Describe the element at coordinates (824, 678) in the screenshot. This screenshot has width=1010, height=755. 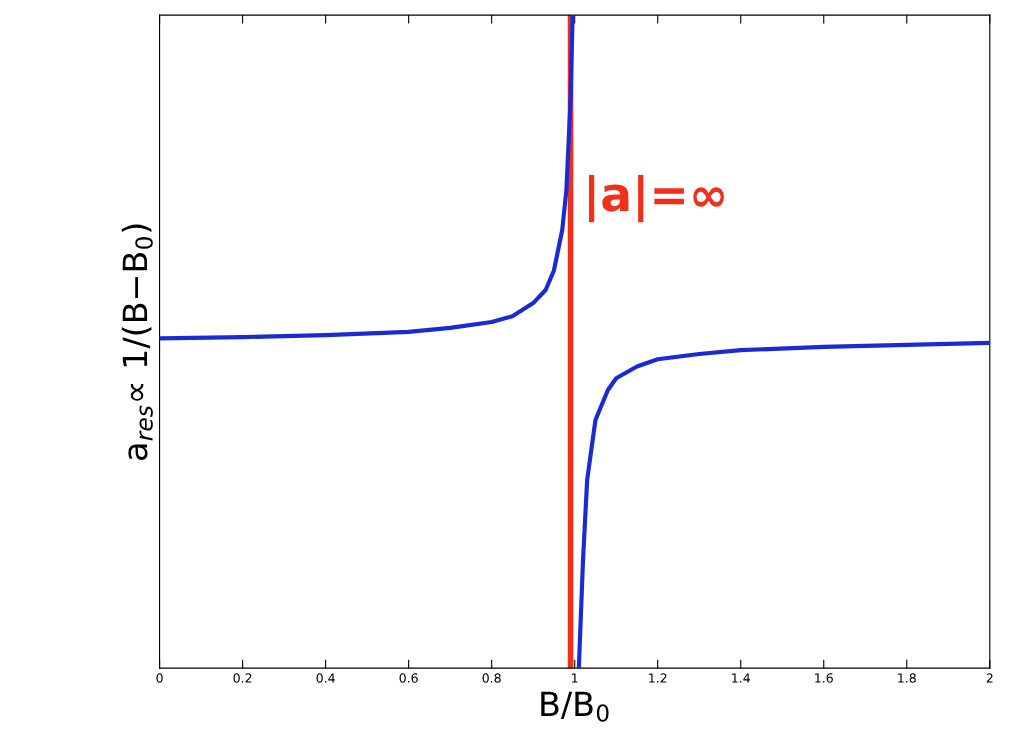
I see `x-tick-label: 1.6` at that location.